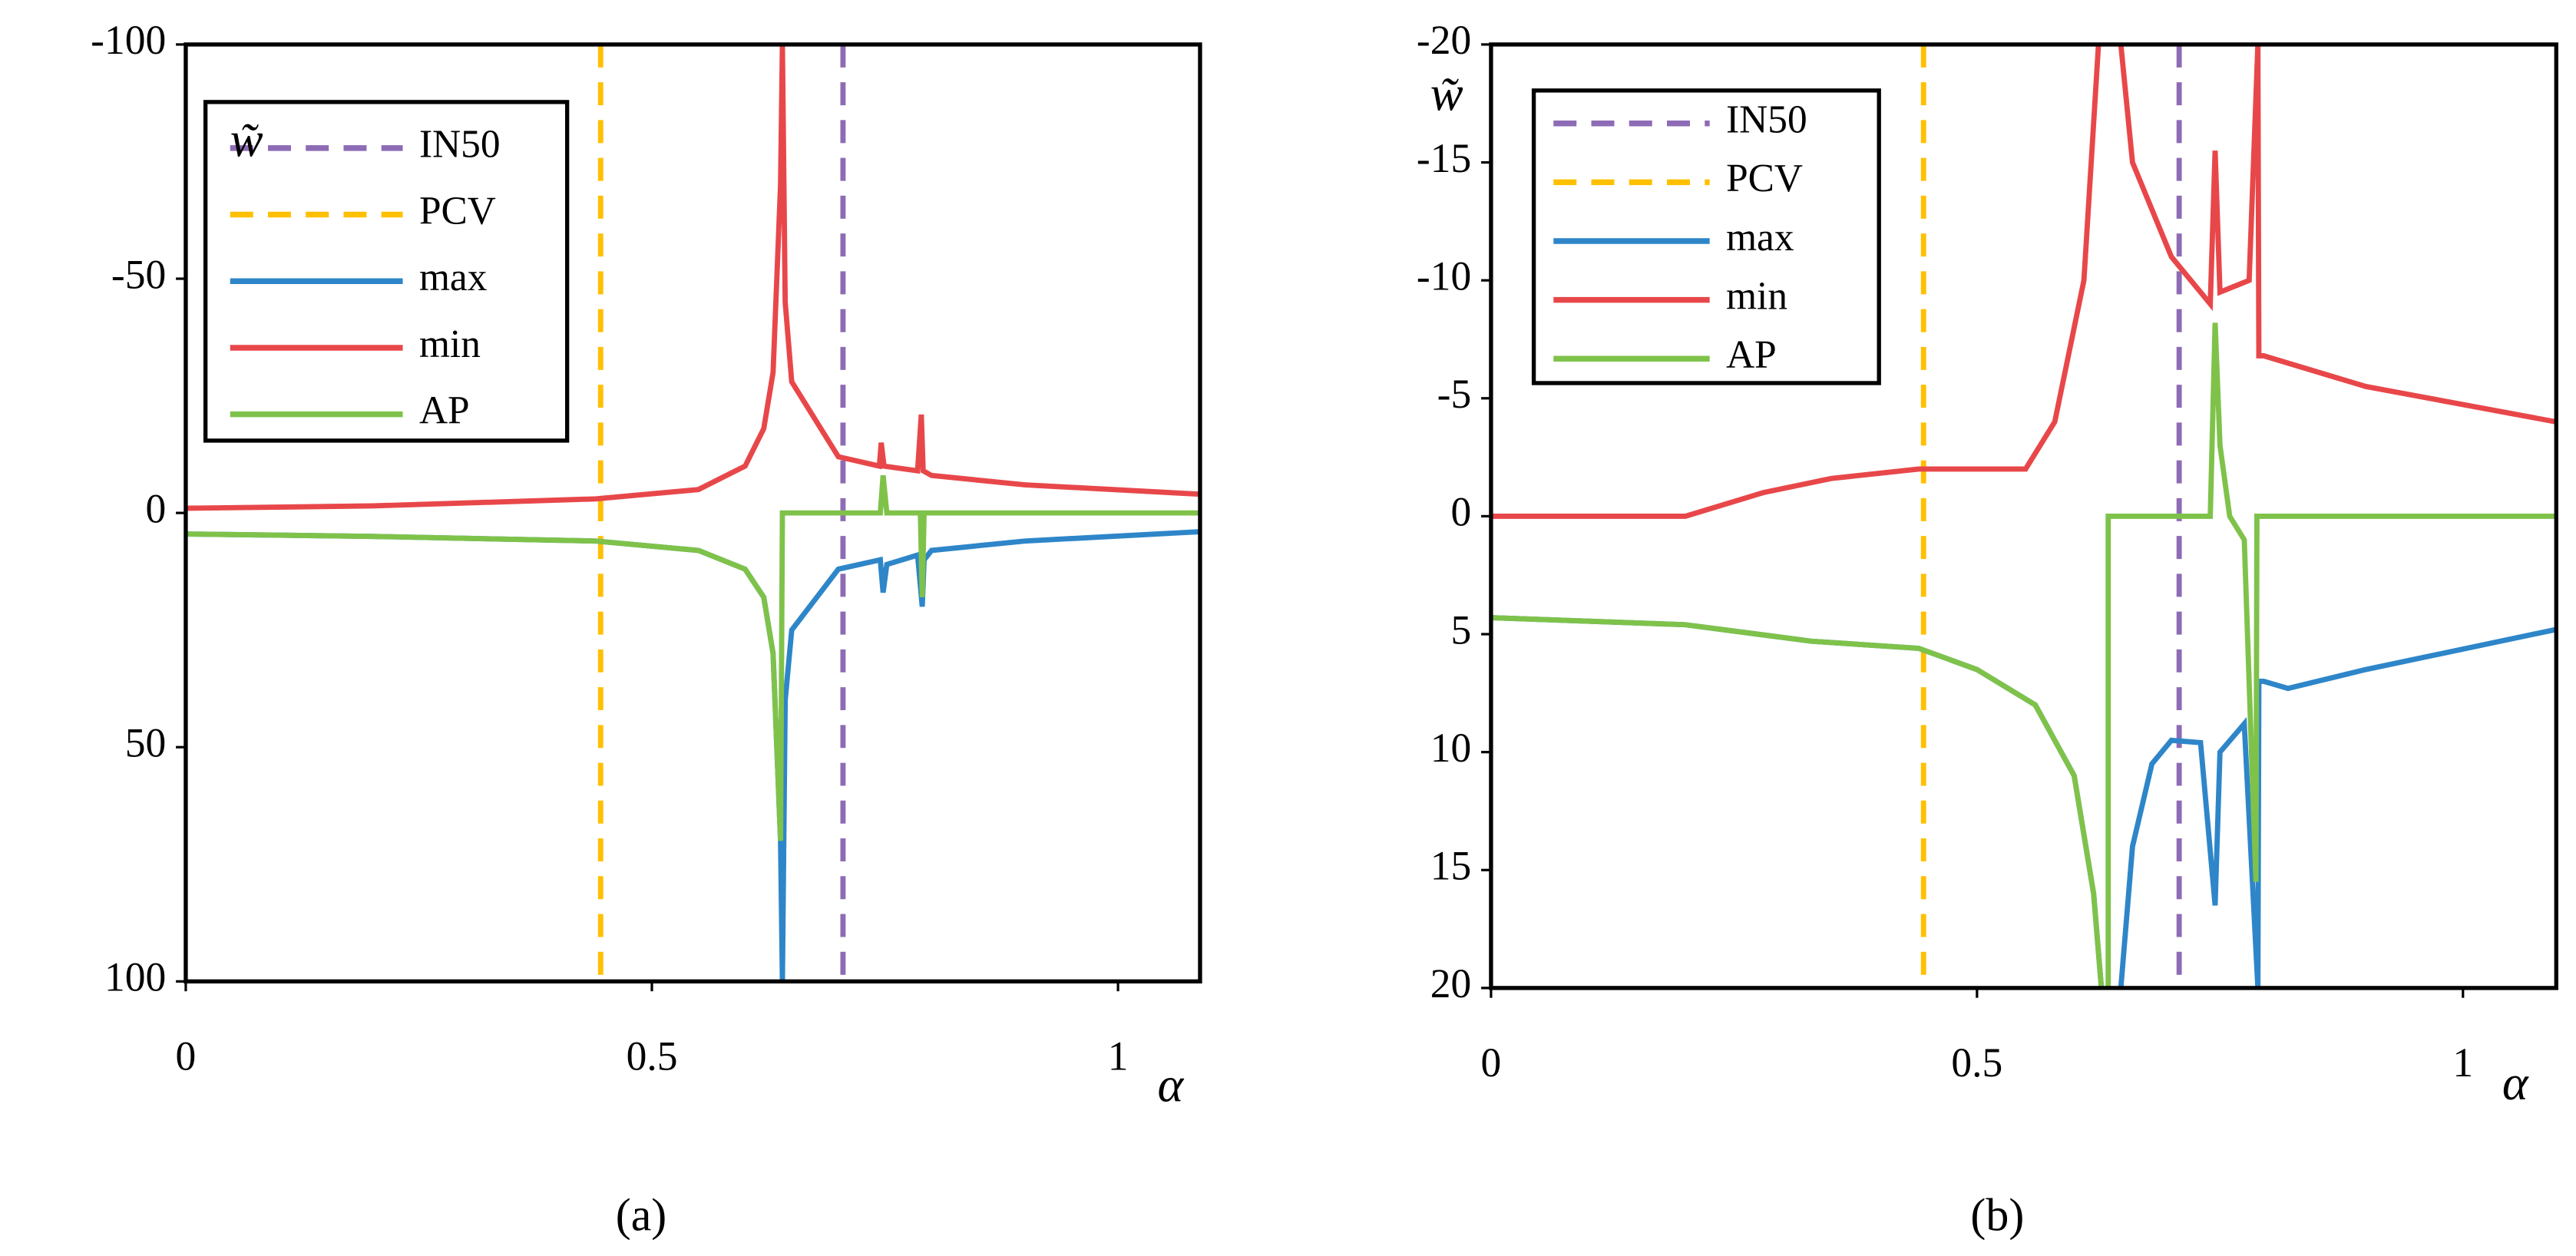 The image size is (2576, 1256). Describe the element at coordinates (1444, 40) in the screenshot. I see `y-tick-label: -20` at that location.